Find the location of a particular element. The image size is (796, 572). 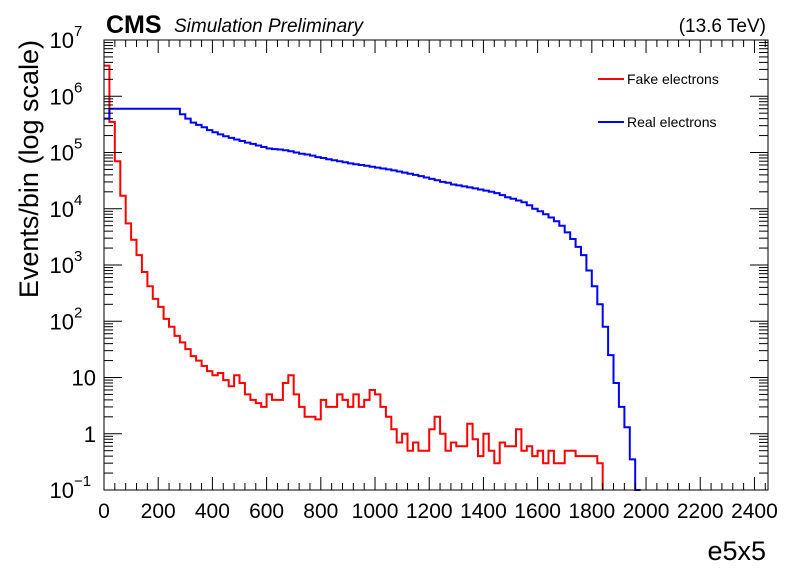

x-tick-label: 600 is located at coordinates (266, 511).